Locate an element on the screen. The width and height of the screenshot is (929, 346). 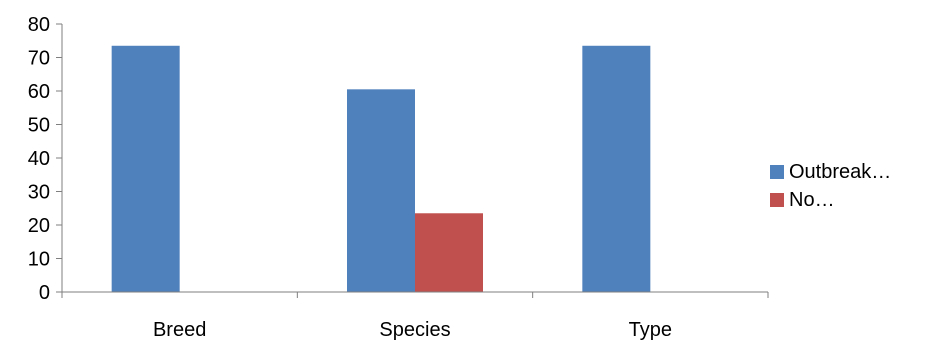
legend-swatch-no is located at coordinates (777, 200).